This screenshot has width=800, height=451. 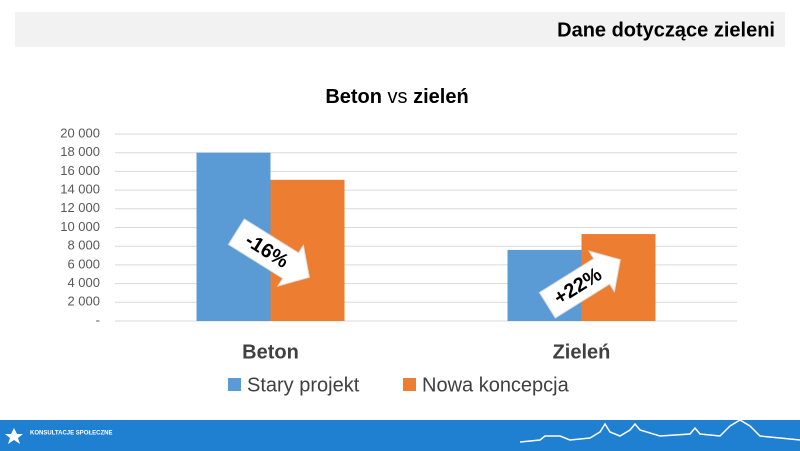 I want to click on y-tick-label: 18 000, so click(x=80, y=151).